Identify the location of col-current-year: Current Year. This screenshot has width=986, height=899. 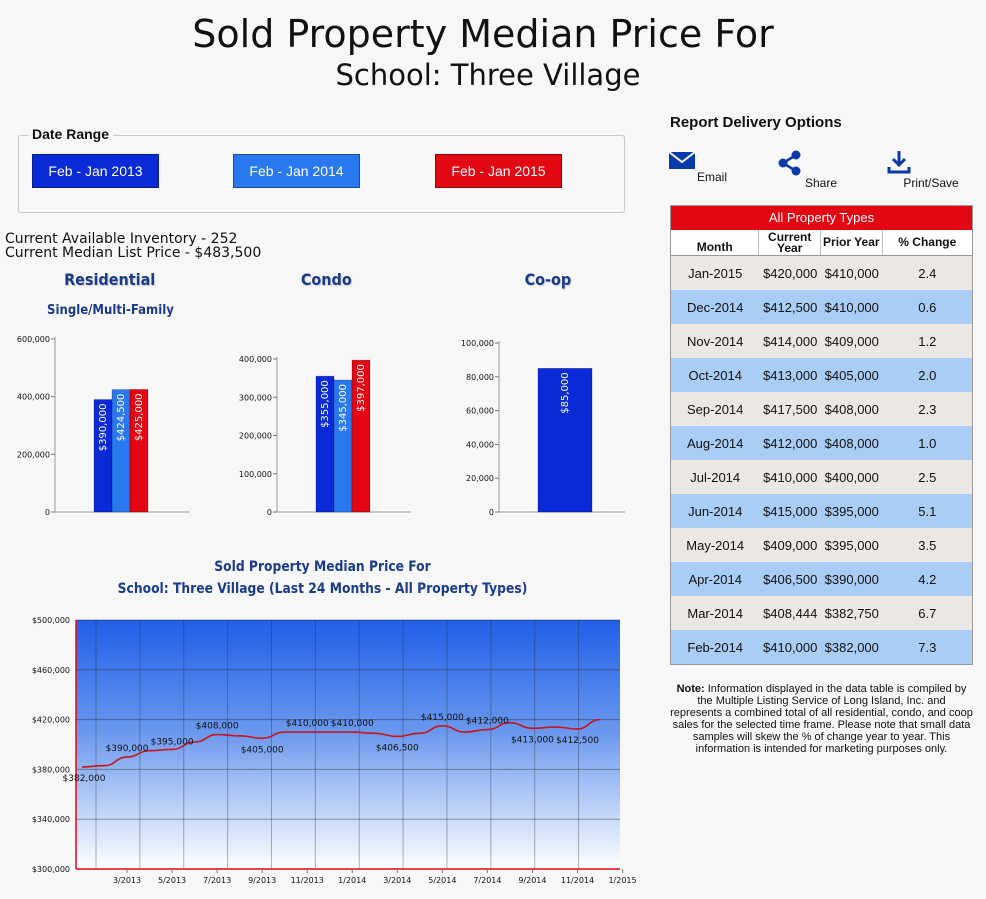
(790, 242).